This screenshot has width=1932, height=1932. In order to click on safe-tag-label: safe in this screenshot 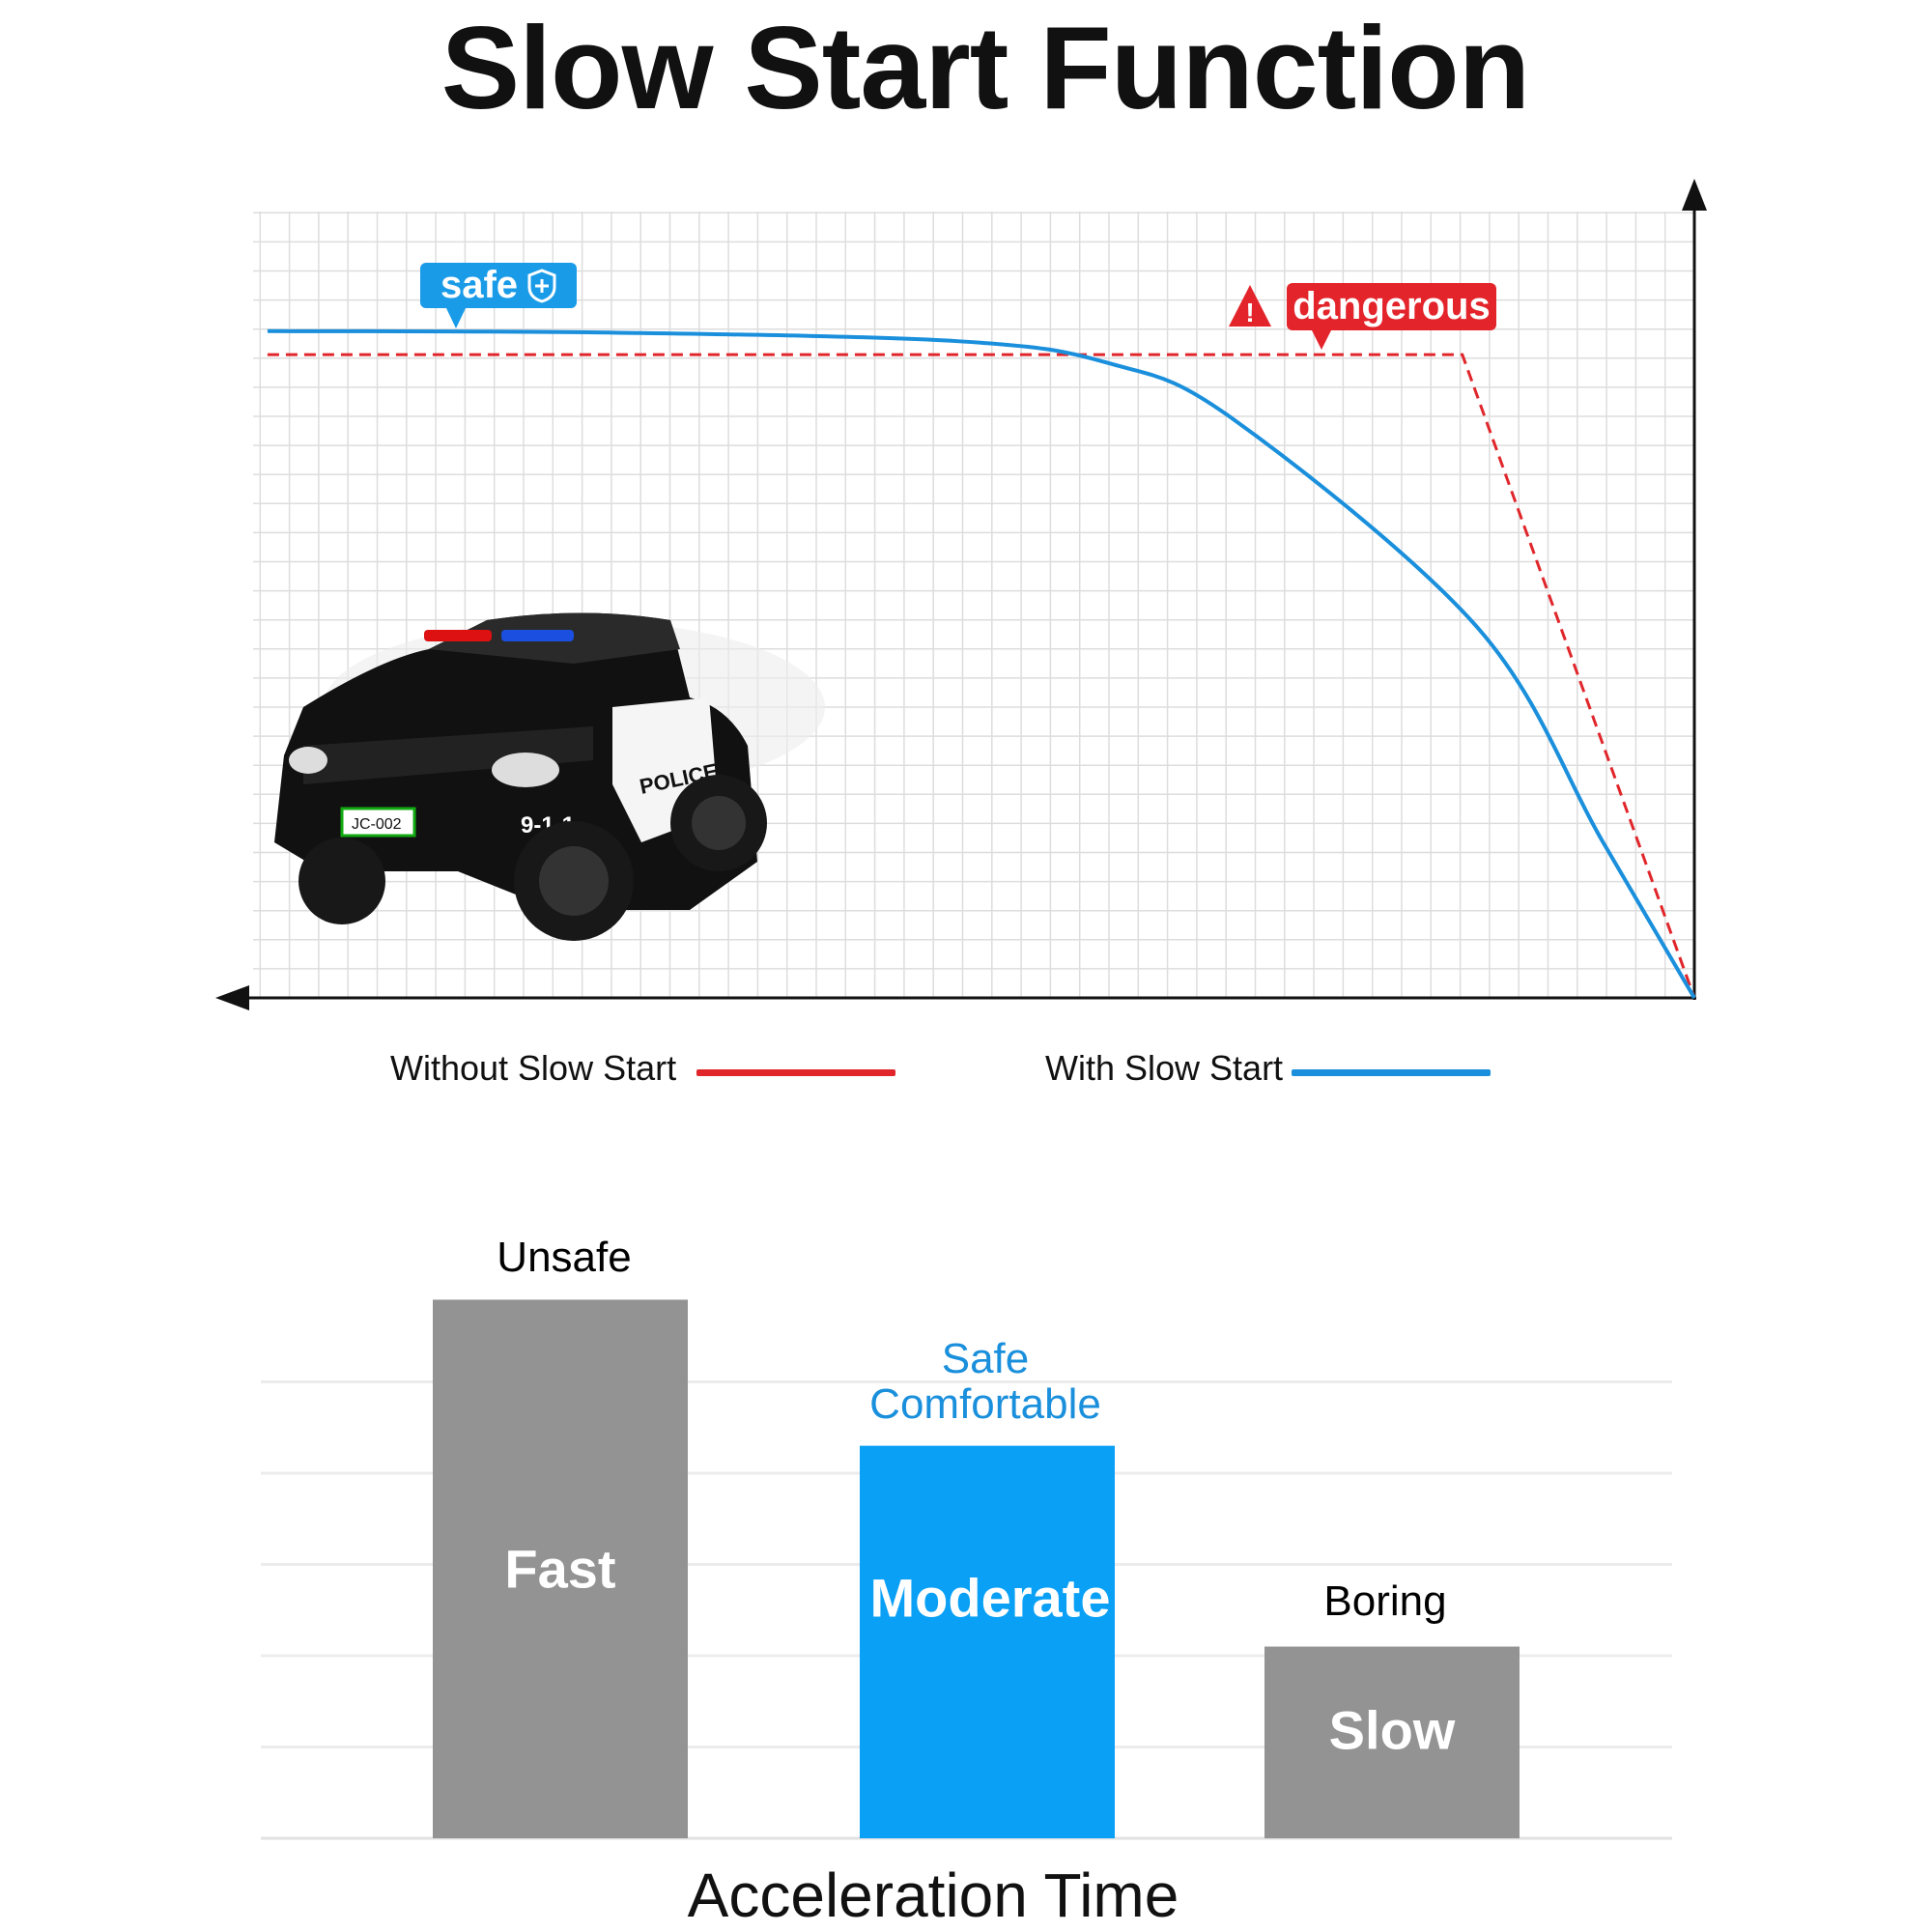, I will do `click(479, 285)`.